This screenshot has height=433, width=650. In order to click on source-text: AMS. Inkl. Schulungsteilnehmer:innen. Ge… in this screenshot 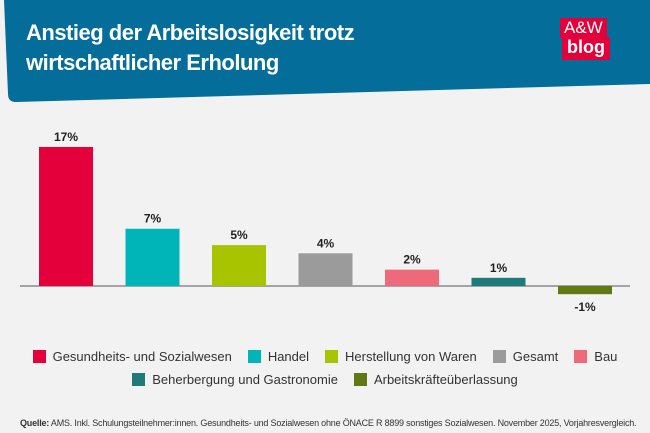, I will do `click(343, 423)`.